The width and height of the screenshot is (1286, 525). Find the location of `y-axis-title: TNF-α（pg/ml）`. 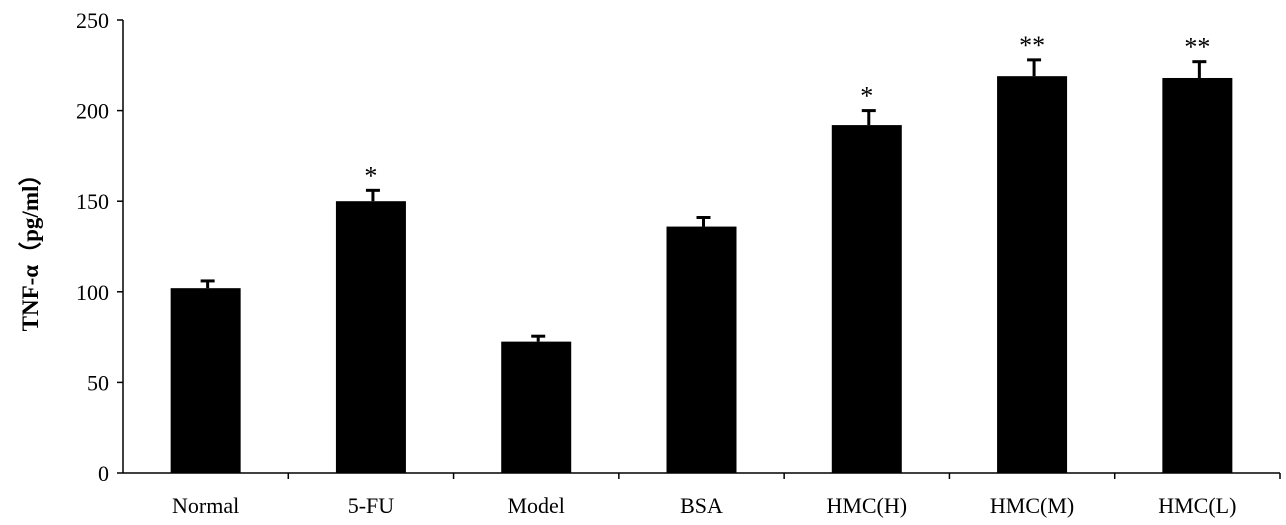

y-axis-title: TNF-α（pg/ml） is located at coordinates (30, 247).